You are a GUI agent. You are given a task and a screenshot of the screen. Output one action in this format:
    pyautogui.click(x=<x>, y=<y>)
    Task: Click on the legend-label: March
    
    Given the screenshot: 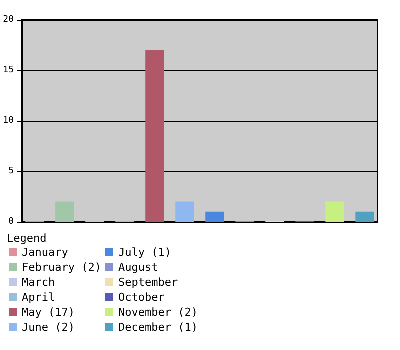 What is the action you would take?
    pyautogui.click(x=39, y=282)
    